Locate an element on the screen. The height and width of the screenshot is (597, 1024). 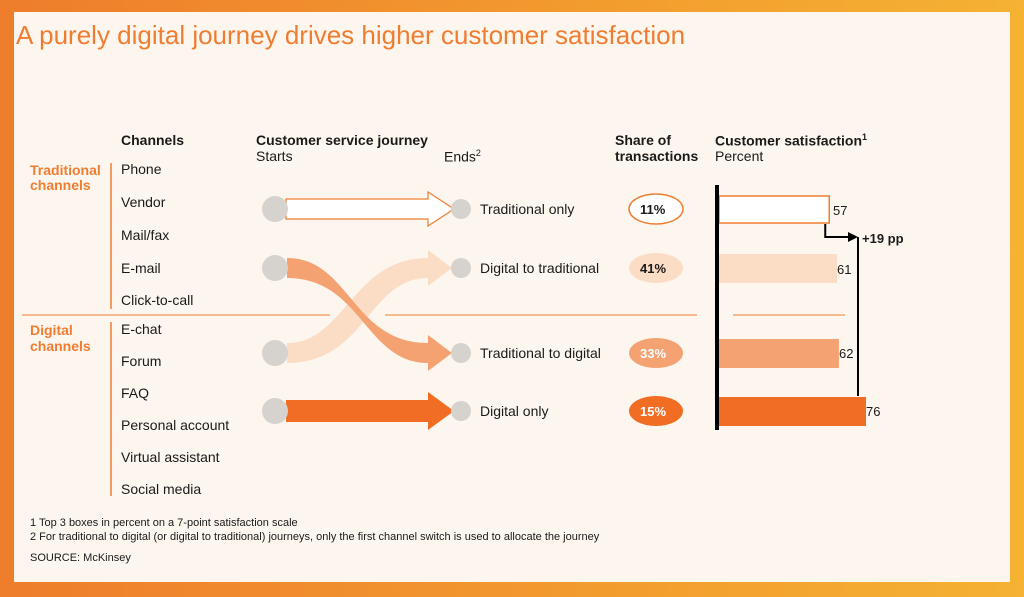
channel-item: Phone is located at coordinates (141, 169).